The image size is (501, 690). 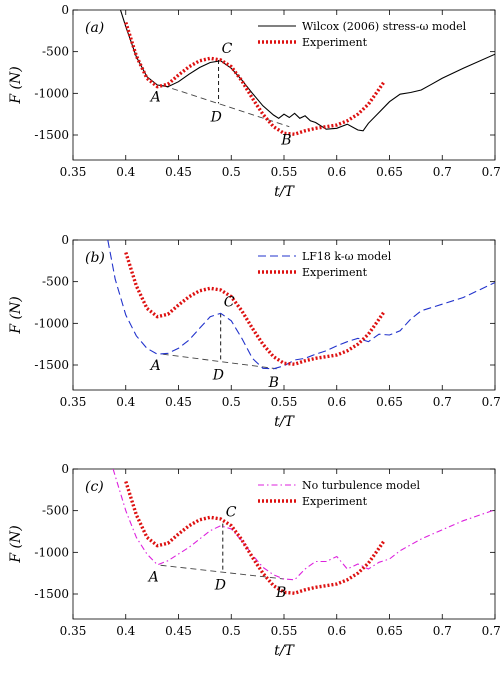 What do you see at coordinates (347, 256) in the screenshot?
I see `legend-label-1: LF18 k-ω model` at bounding box center [347, 256].